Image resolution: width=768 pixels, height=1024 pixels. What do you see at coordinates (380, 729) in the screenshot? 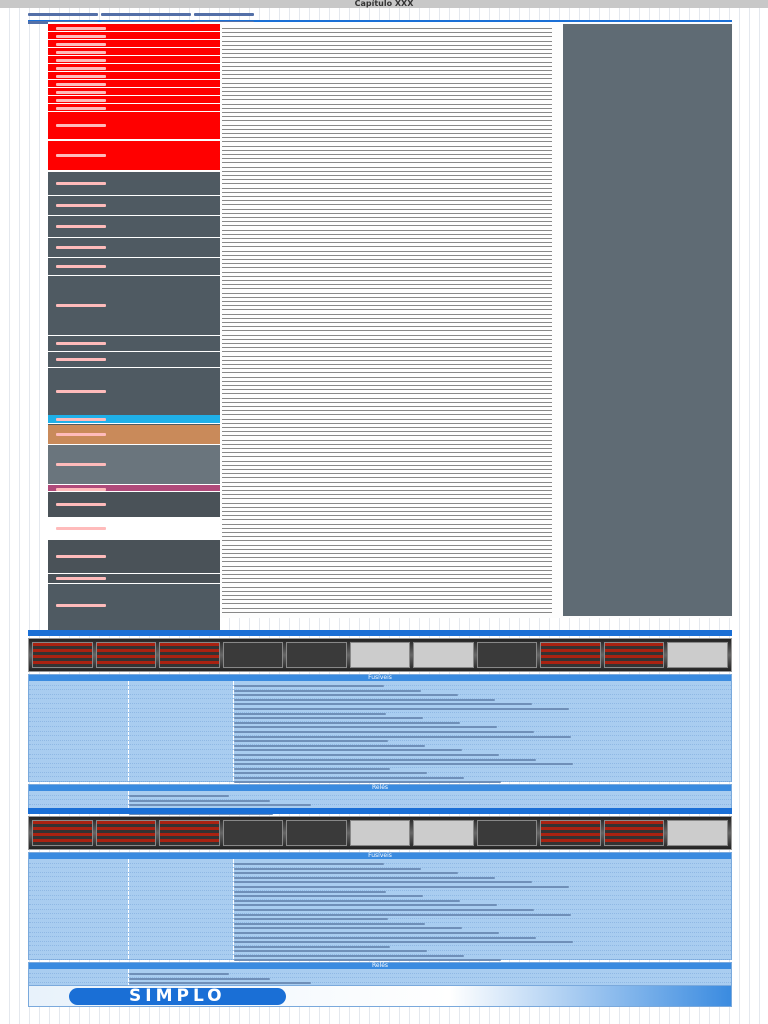
I see `fuse-table: Fusíveis` at bounding box center [380, 729].